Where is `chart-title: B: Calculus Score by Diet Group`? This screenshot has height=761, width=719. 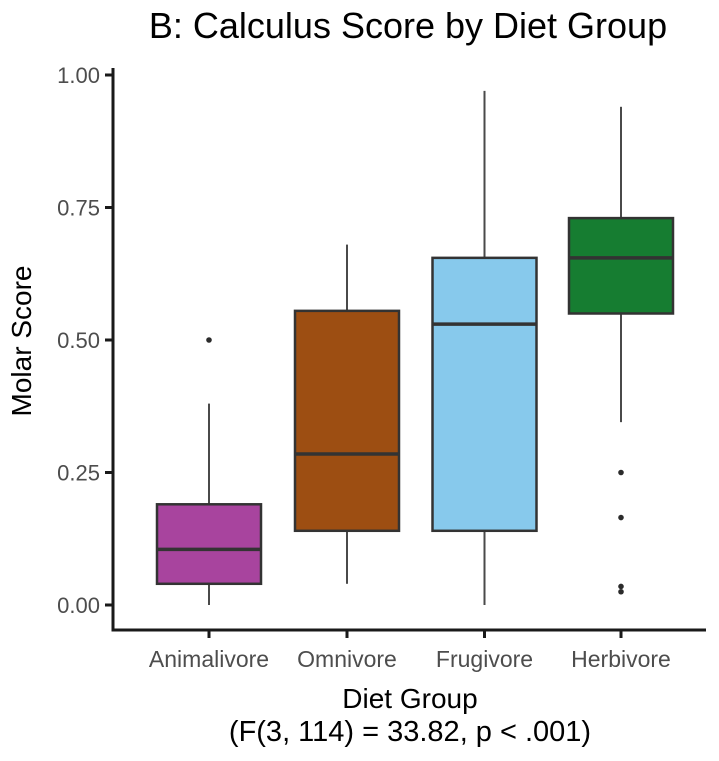
chart-title: B: Calculus Score by Diet Group is located at coordinates (408, 25).